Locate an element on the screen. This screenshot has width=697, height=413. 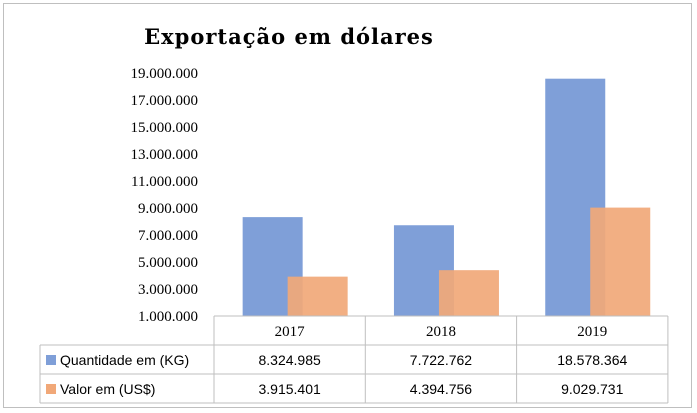
table-cell: 18.578.364 is located at coordinates (592, 360).